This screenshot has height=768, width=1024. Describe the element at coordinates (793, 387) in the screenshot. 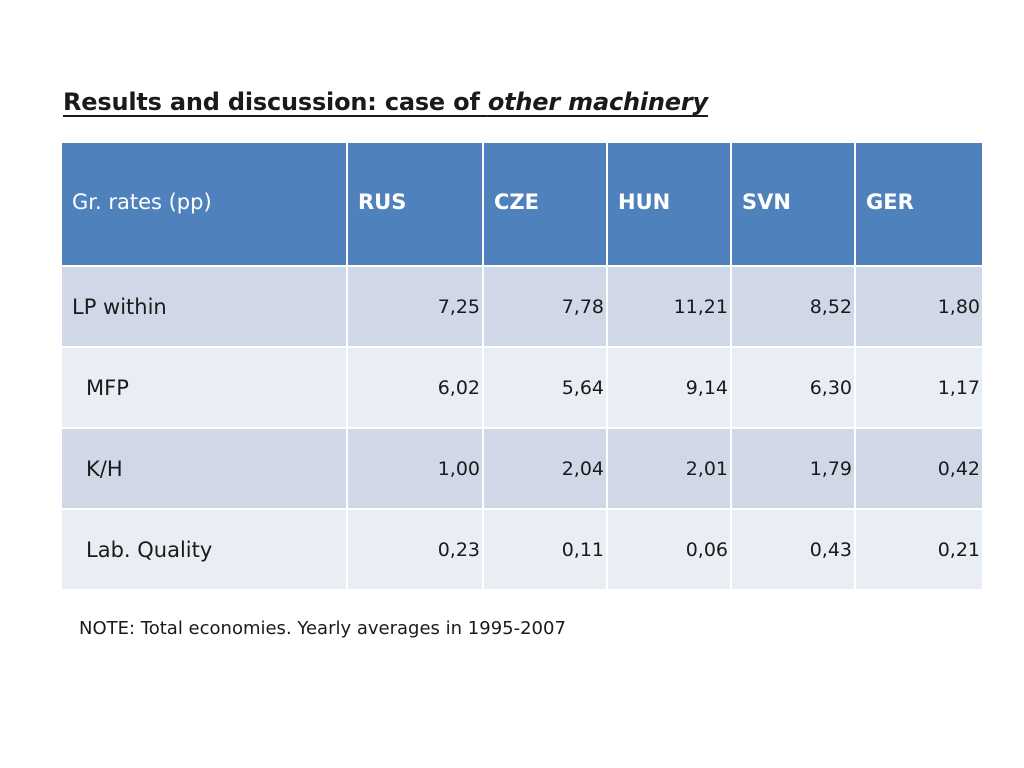

I see `cell-mfp-svn: 6,30` at that location.